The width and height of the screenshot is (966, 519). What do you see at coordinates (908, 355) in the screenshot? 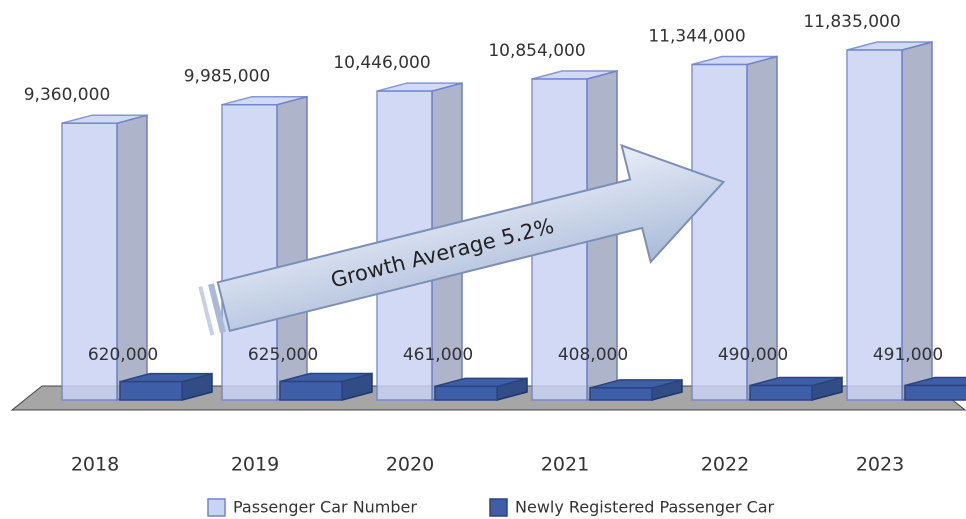
I see `value-label: 491,000` at bounding box center [908, 355].